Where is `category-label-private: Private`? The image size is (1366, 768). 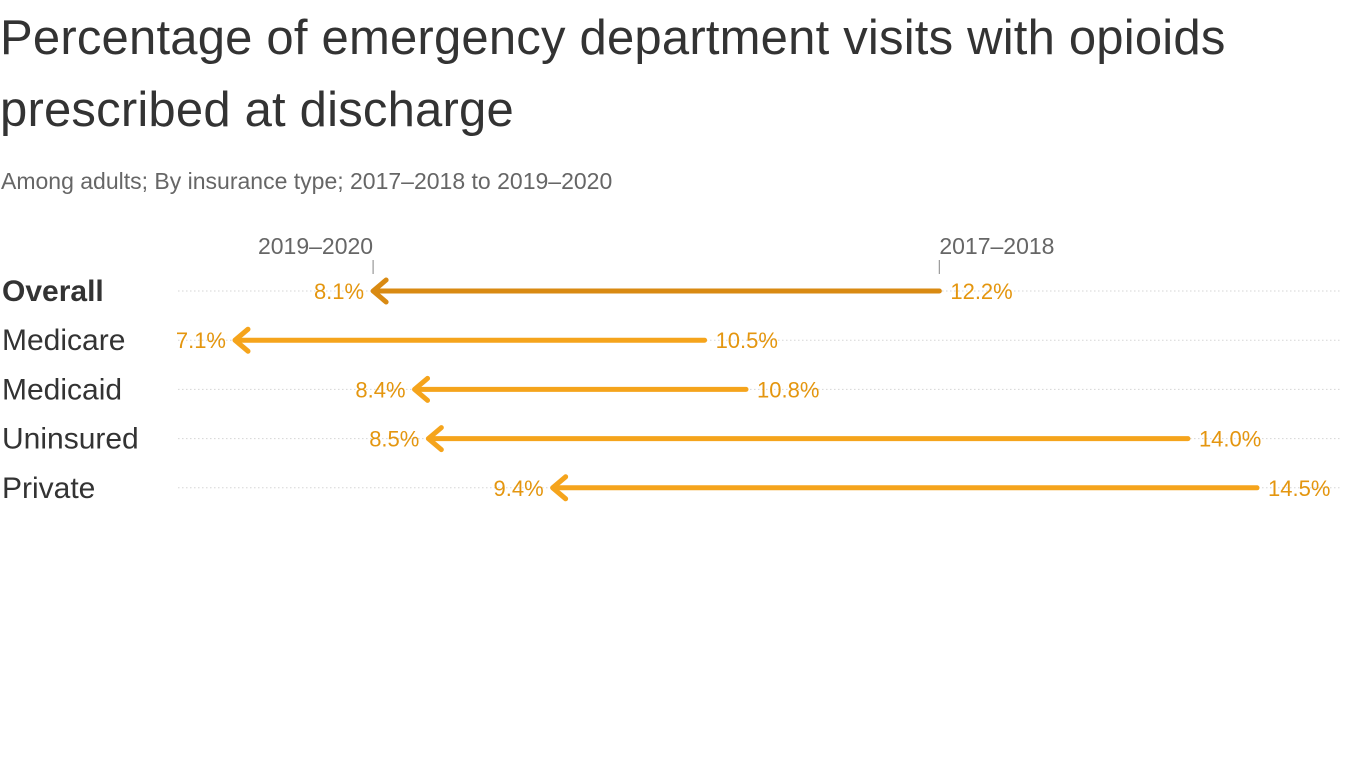
category-label-private: Private is located at coordinates (48, 488).